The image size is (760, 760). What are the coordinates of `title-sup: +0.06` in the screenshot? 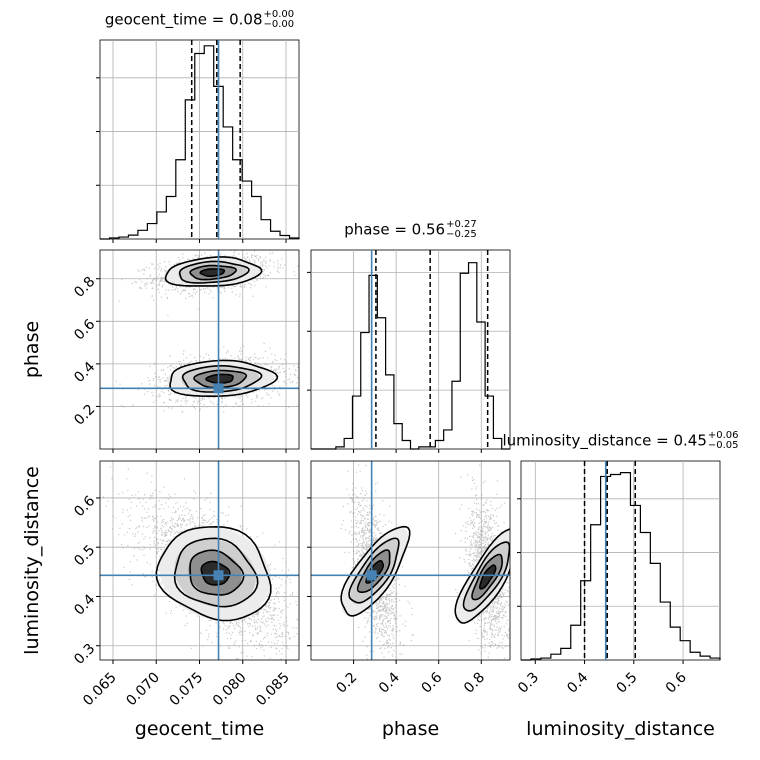 It's located at (723, 435).